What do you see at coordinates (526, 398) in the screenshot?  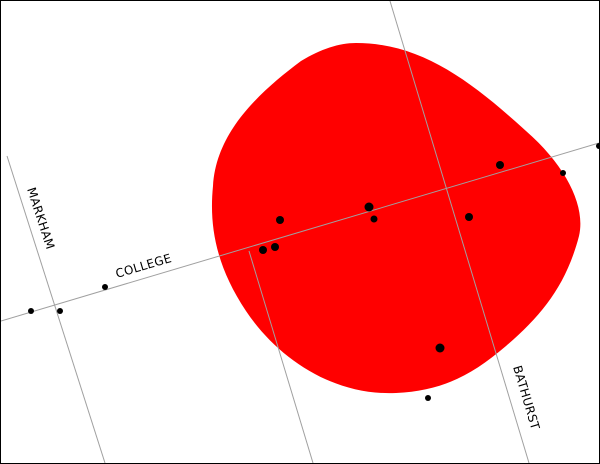 I see `bathurst-street-label: BATHURST` at bounding box center [526, 398].